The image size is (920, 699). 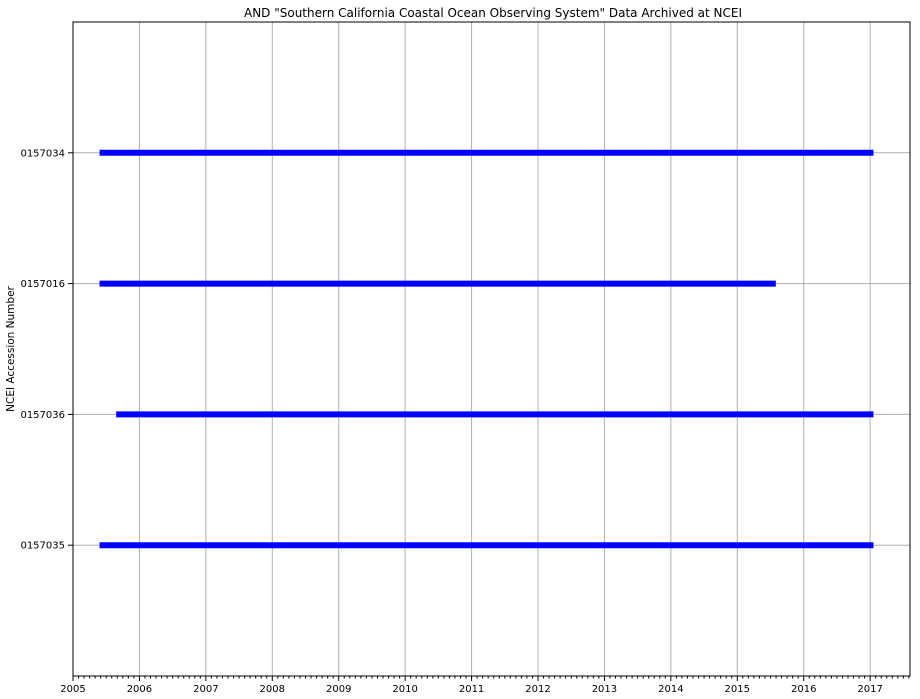 I want to click on x-tick-label: 2012, so click(x=537, y=689).